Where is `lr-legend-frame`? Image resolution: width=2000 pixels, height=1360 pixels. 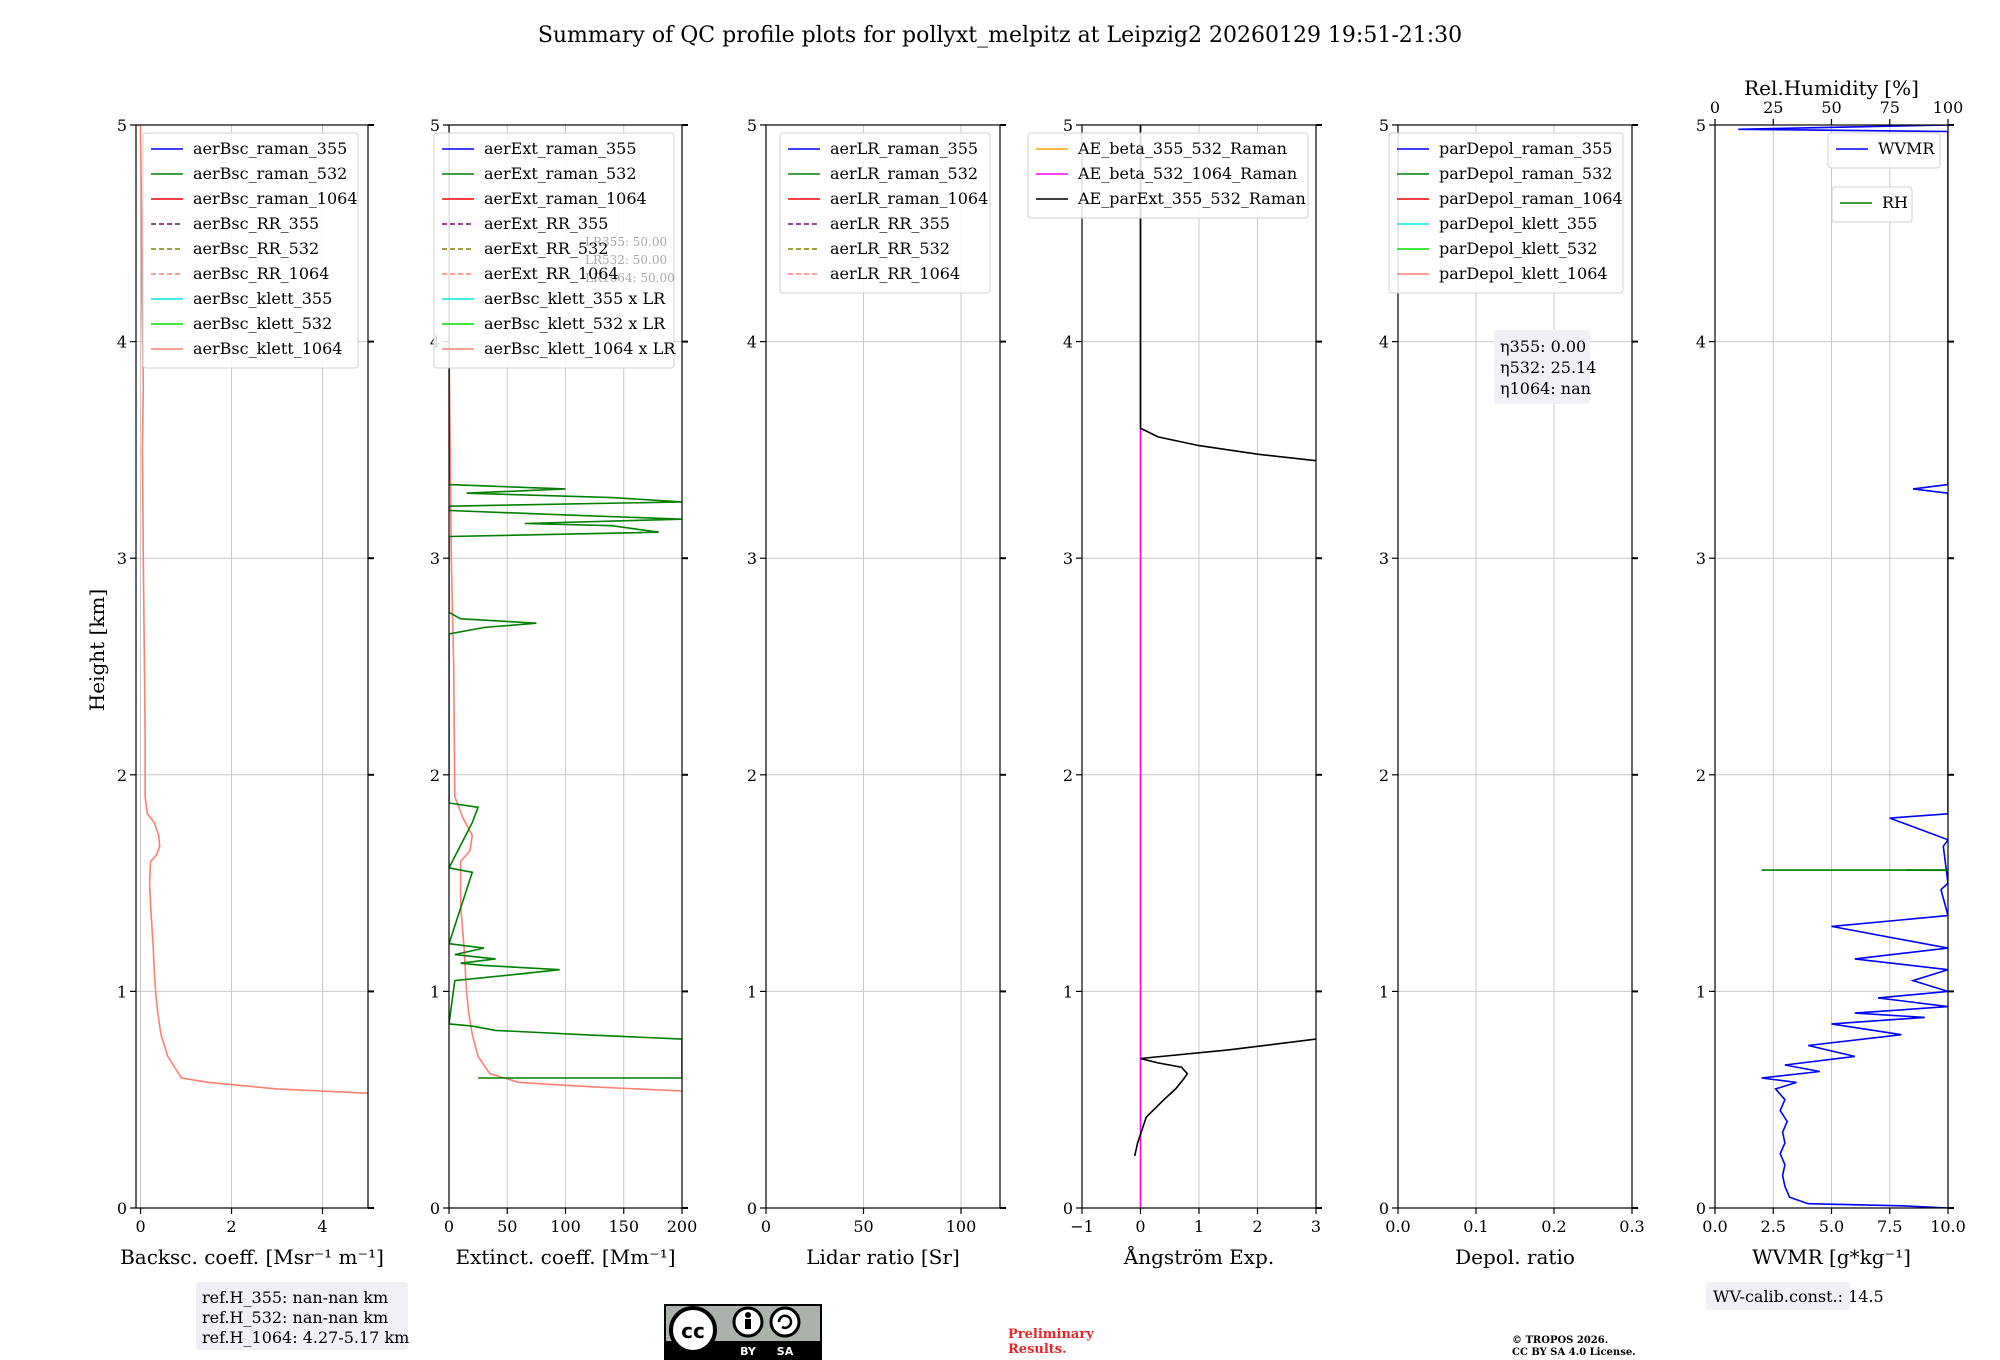 lr-legend-frame is located at coordinates (885, 213).